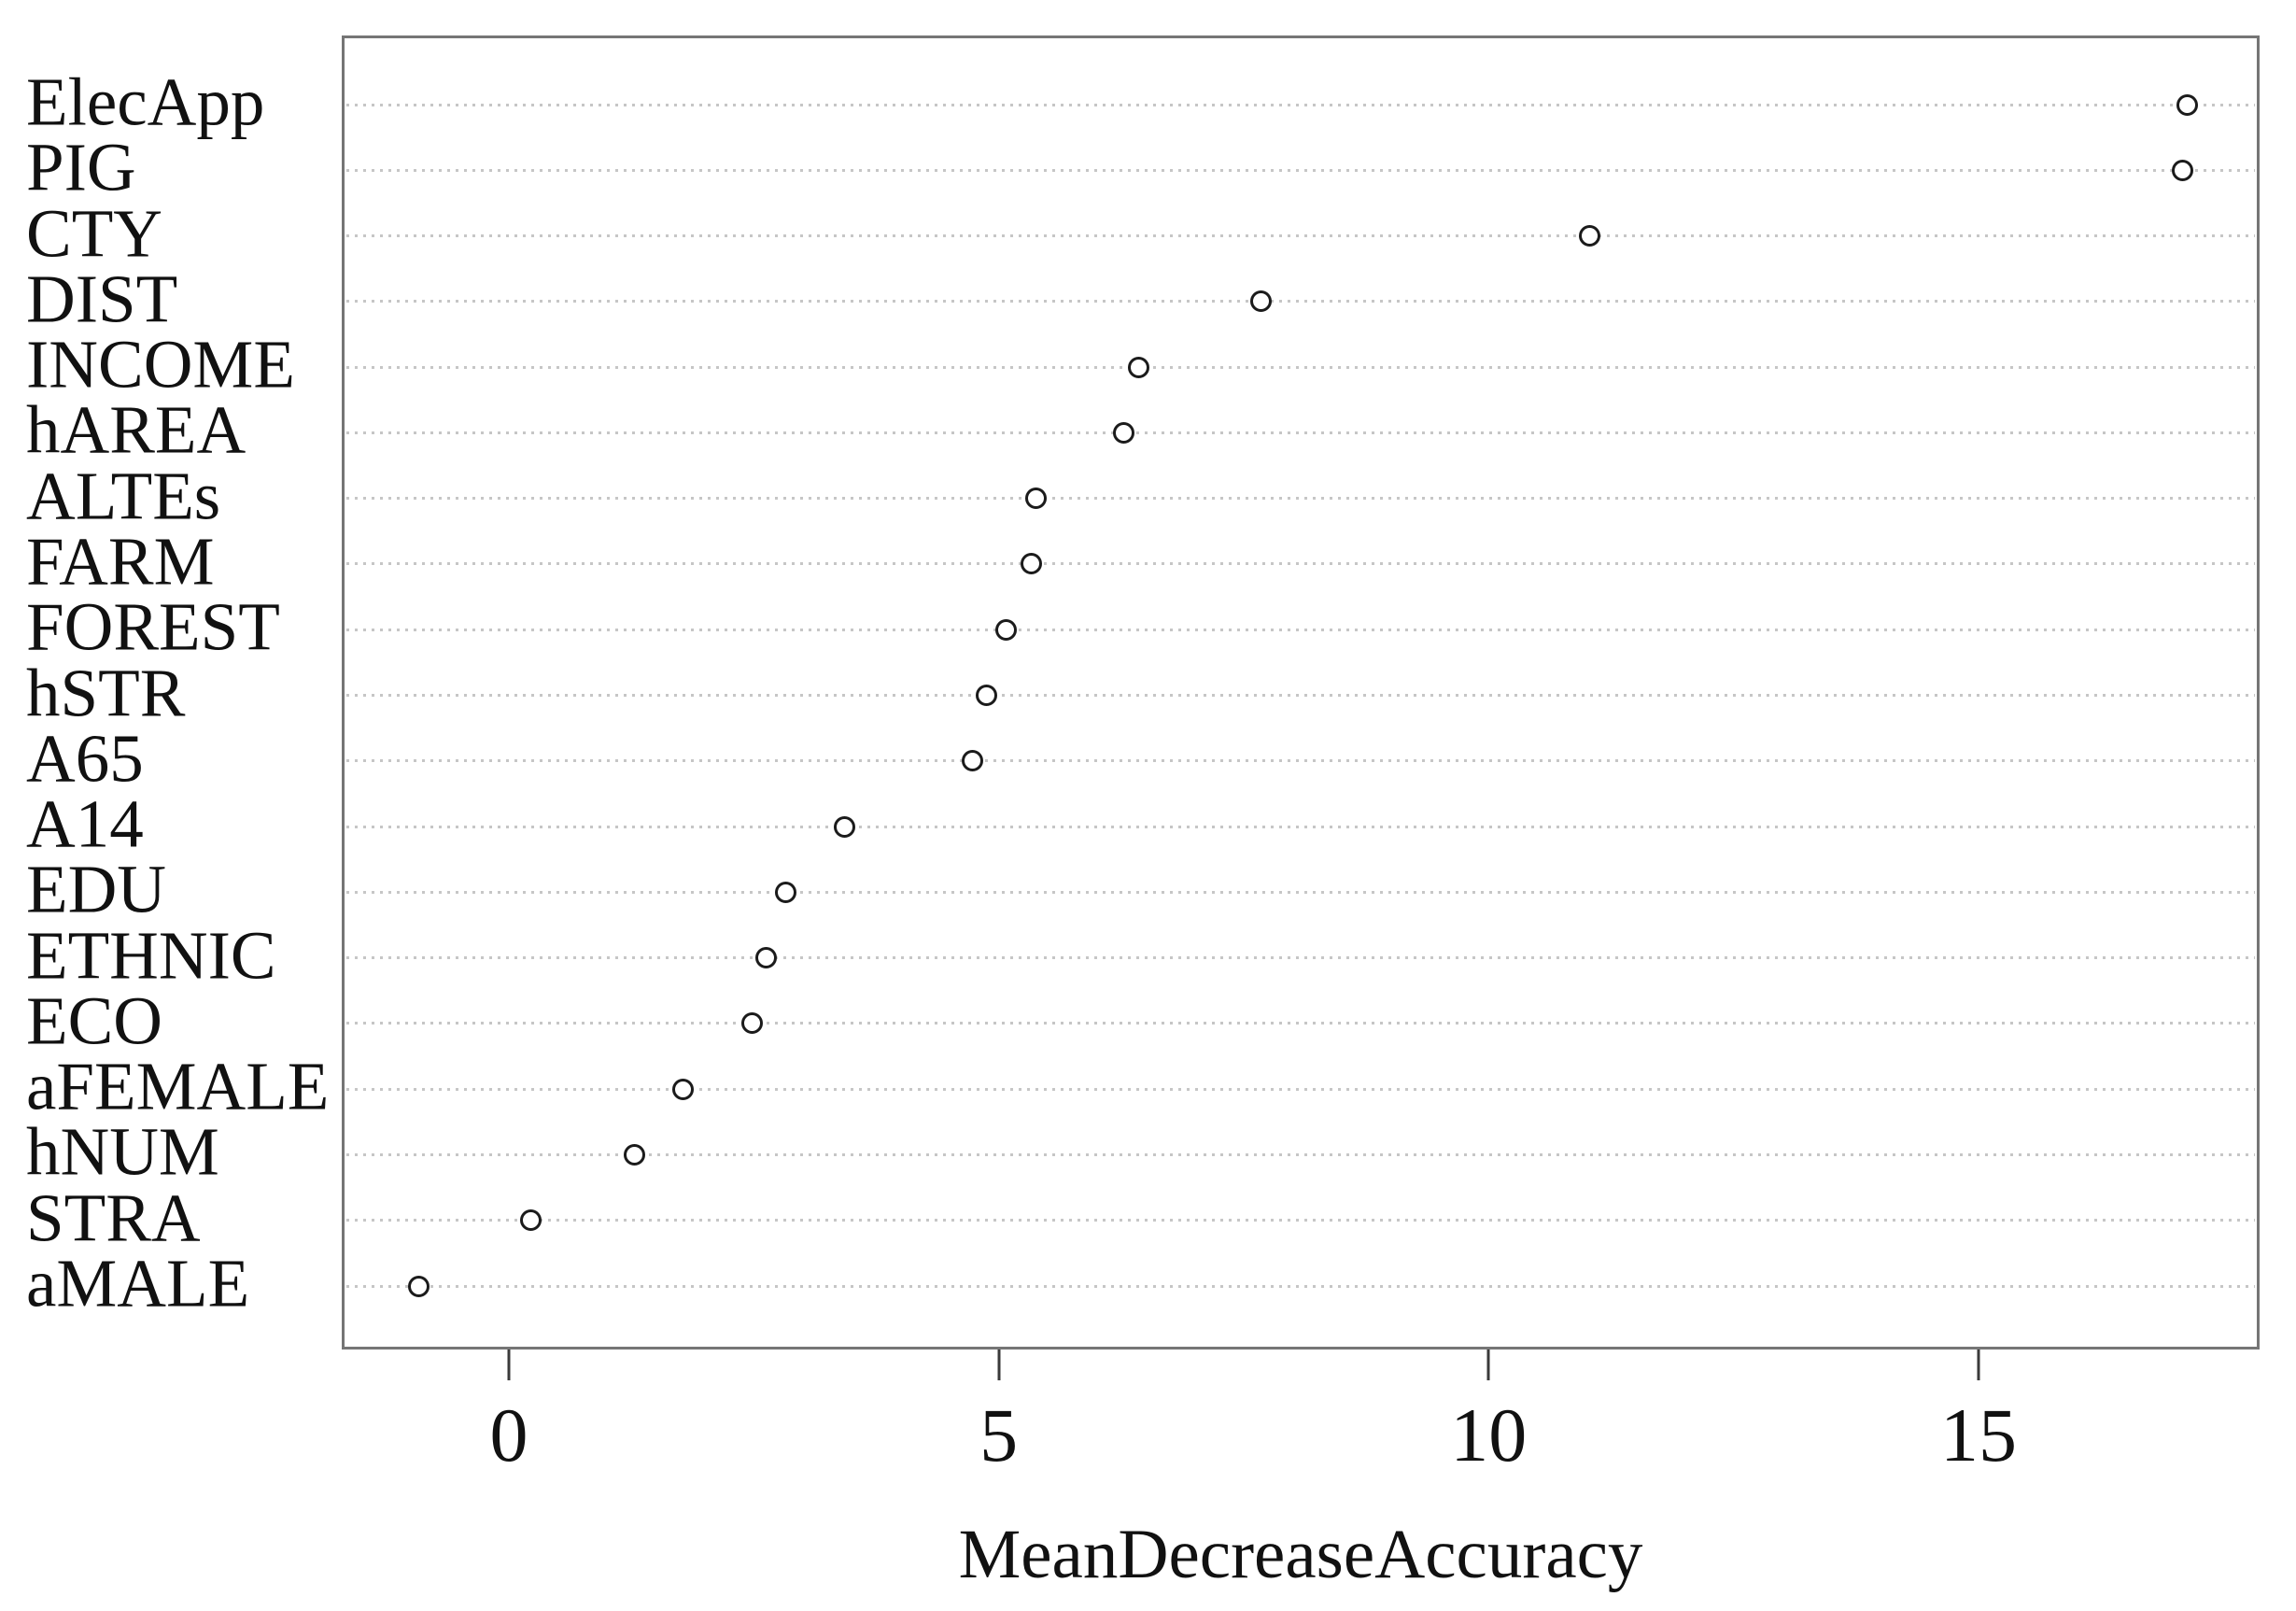  What do you see at coordinates (137, 429) in the screenshot?
I see `y-axis-label: hAREA` at bounding box center [137, 429].